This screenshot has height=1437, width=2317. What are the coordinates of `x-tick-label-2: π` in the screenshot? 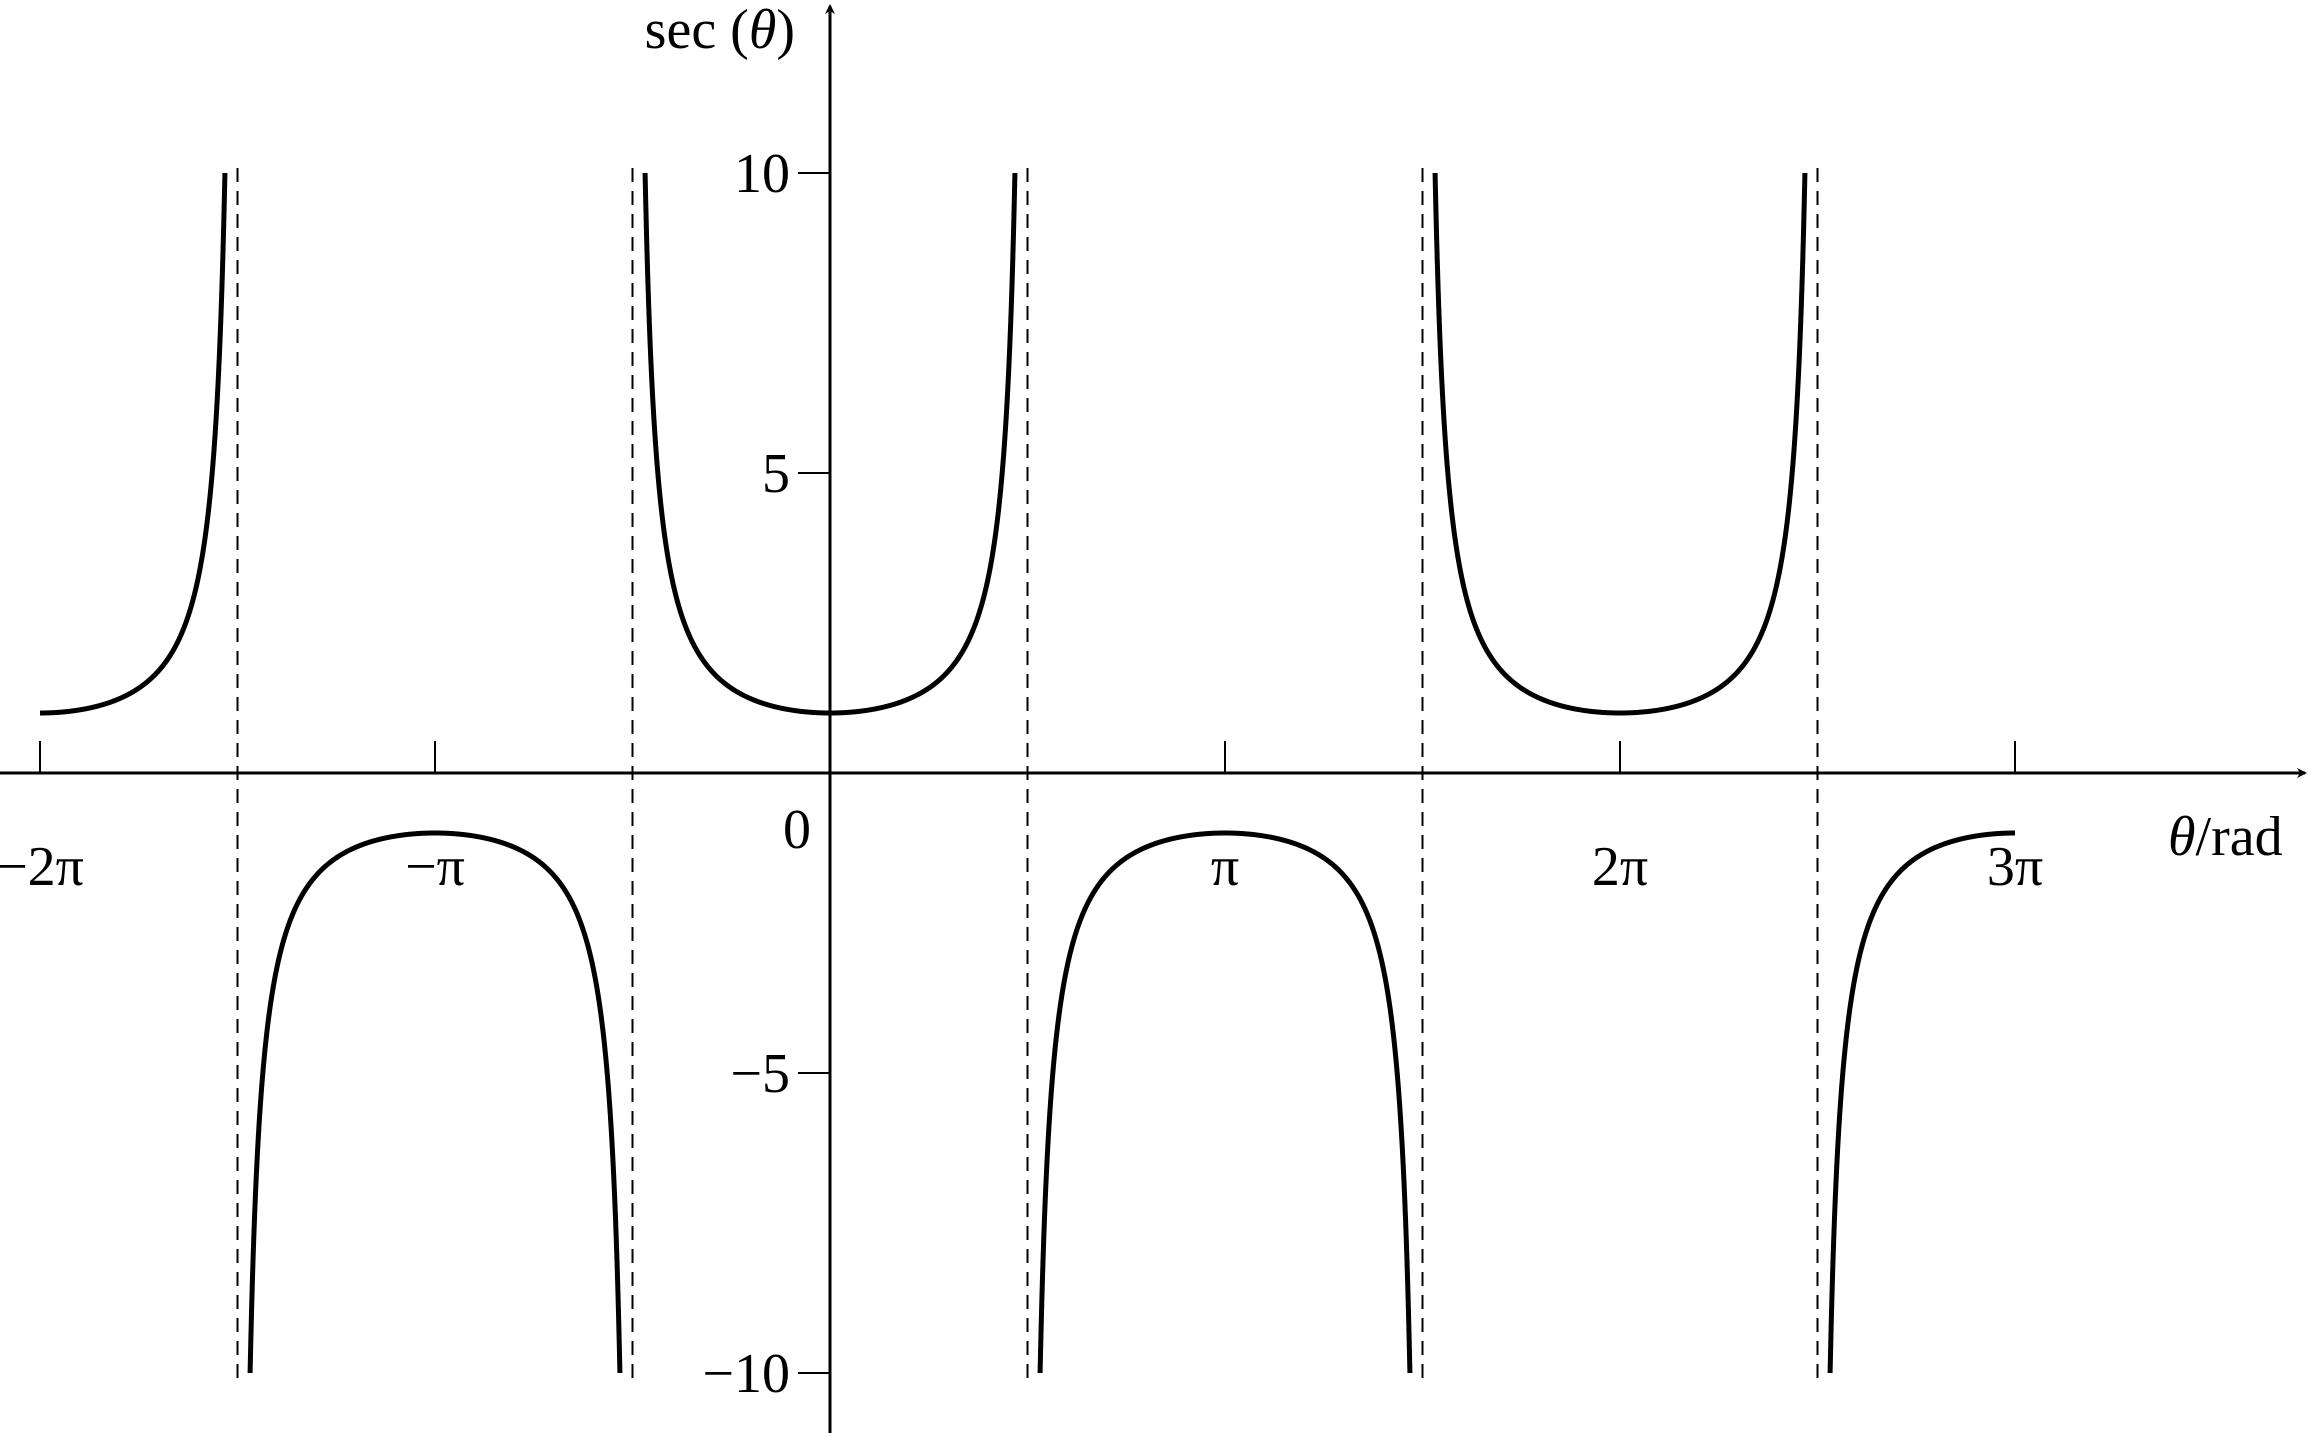 It's located at (1225, 867).